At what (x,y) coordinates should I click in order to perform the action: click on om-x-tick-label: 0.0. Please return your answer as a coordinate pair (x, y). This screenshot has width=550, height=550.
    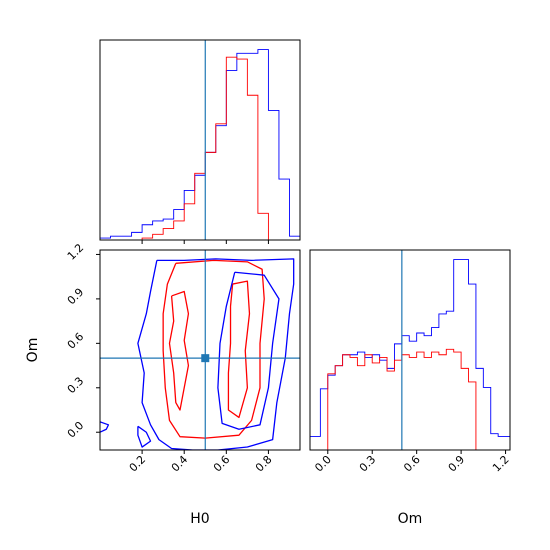
    Looking at the image, I should click on (323, 464).